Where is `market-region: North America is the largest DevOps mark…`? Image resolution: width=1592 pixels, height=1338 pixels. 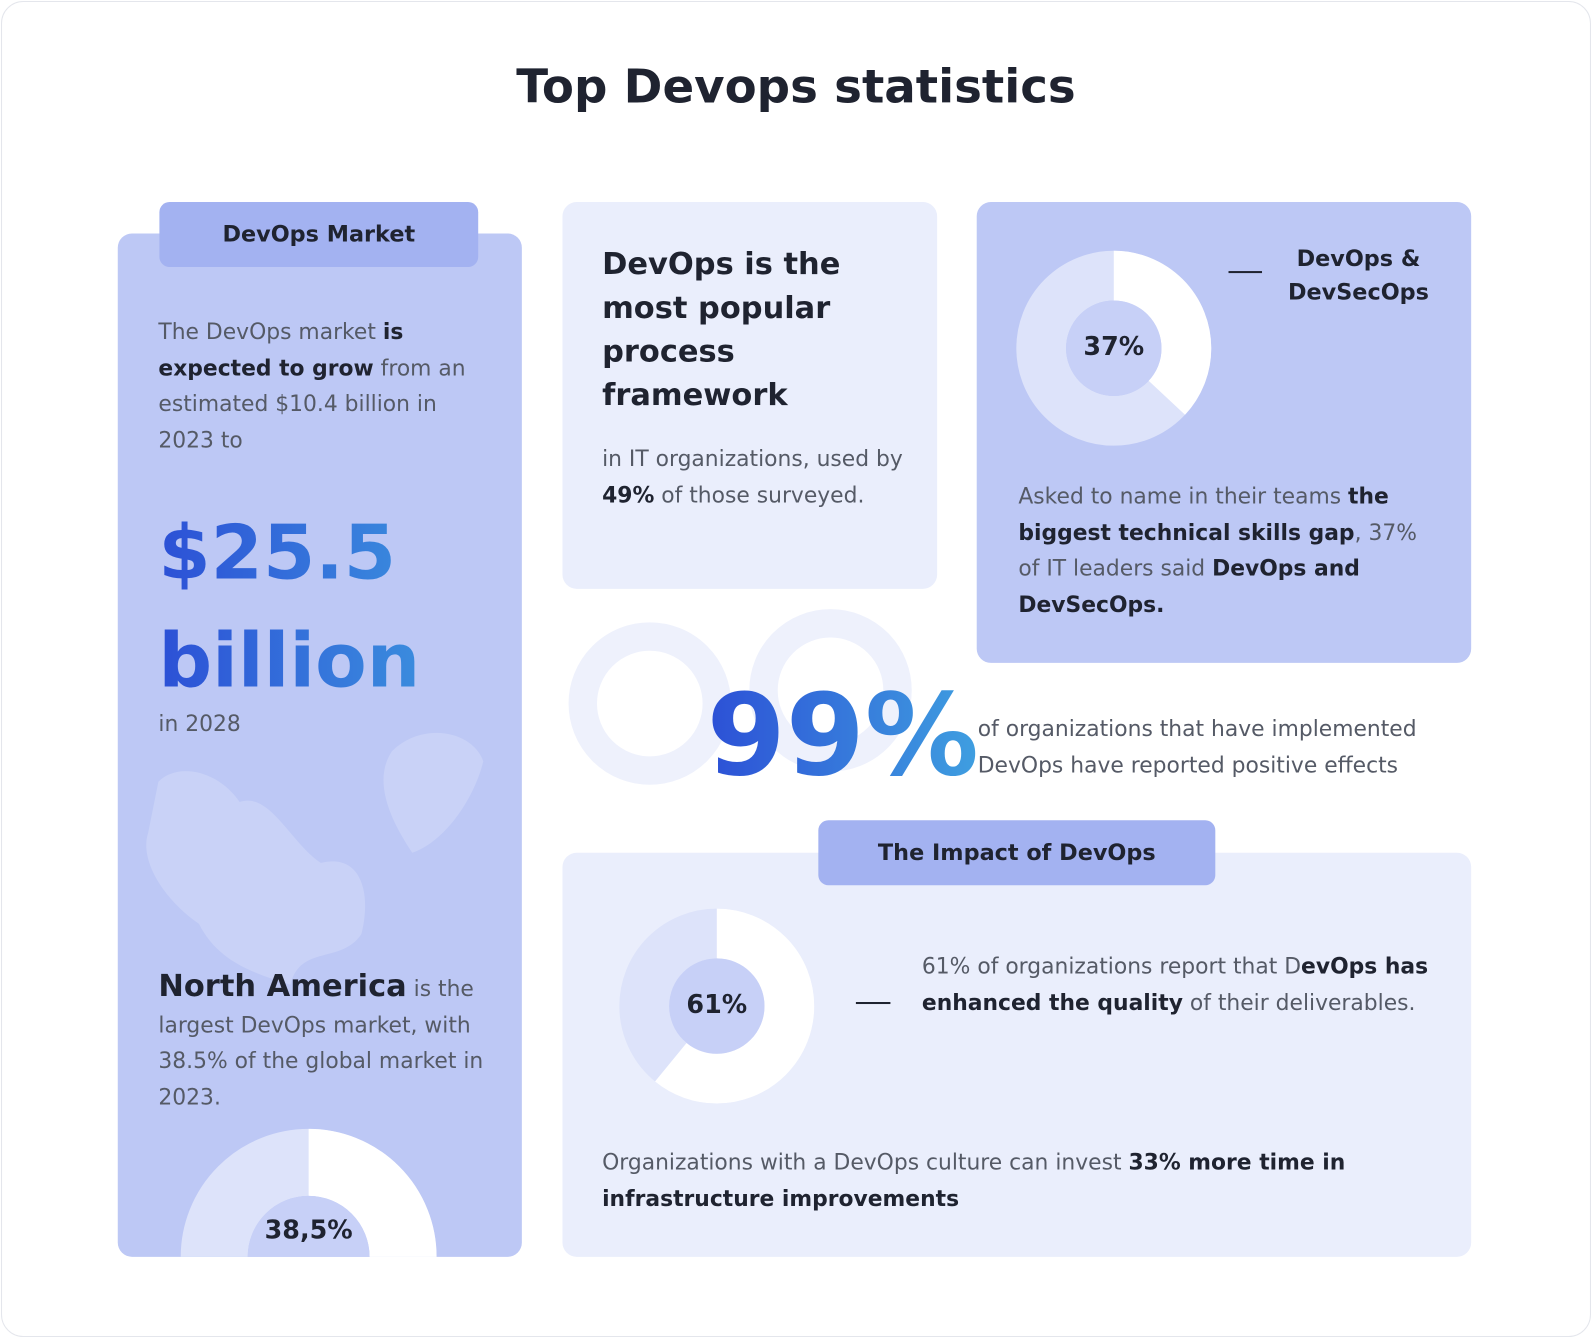 market-region: North America is the largest DevOps mark… is located at coordinates (320, 1042).